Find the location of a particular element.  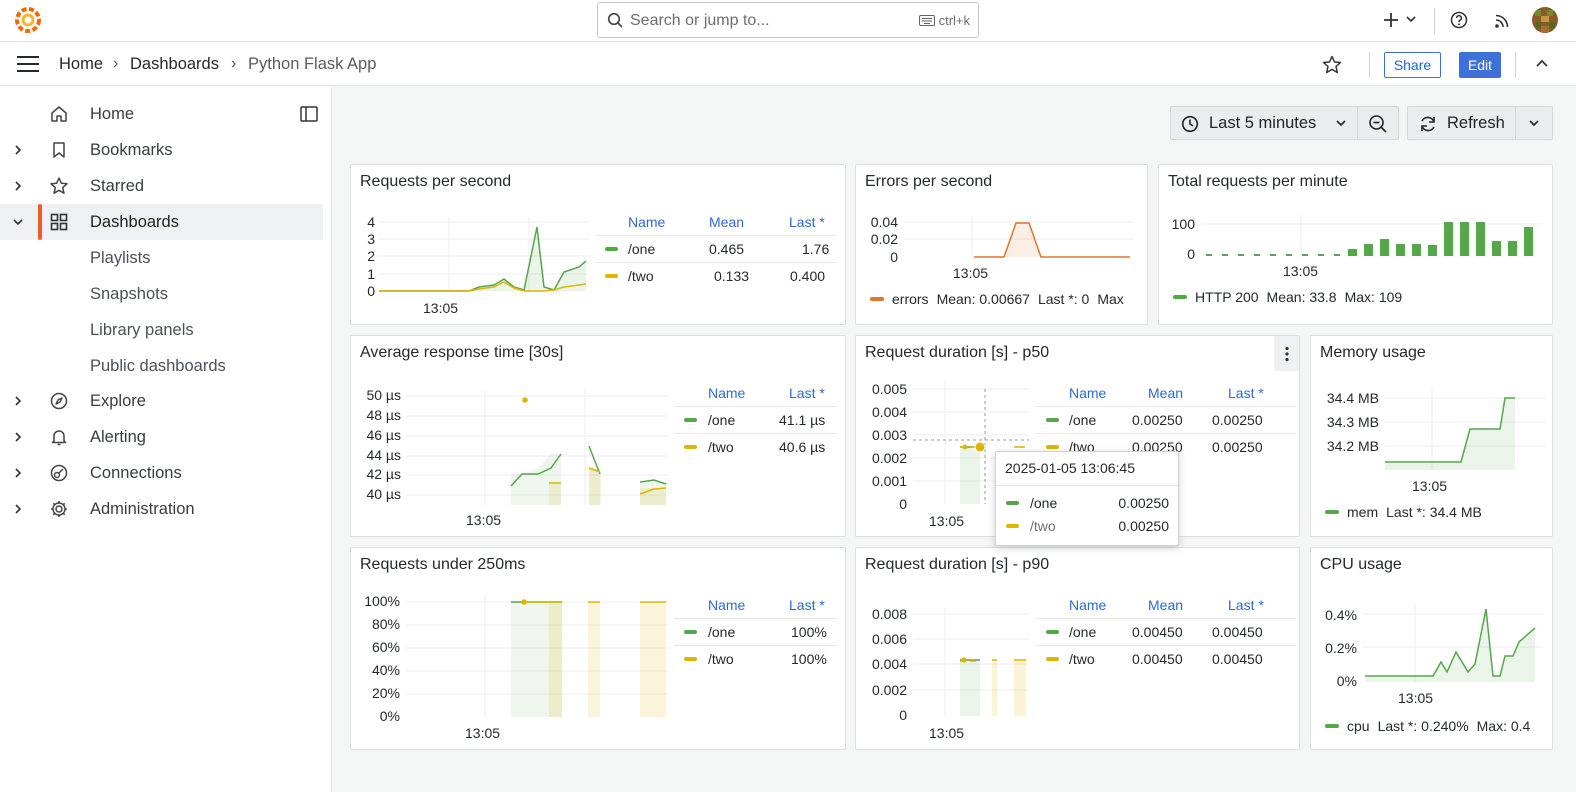

legend-row: /one 100% is located at coordinates (755, 631).